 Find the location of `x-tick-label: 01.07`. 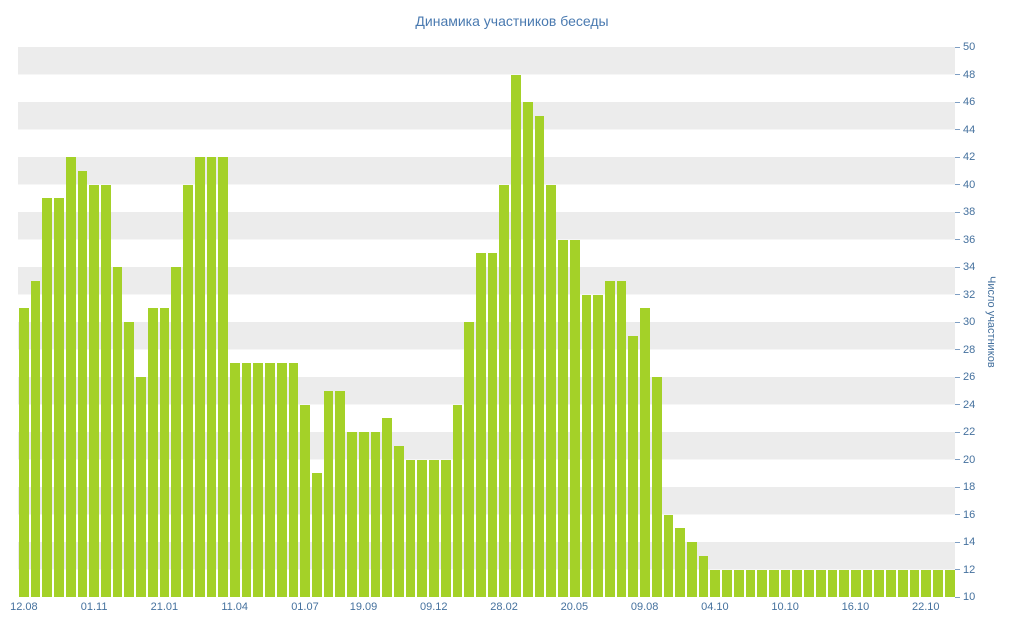

x-tick-label: 01.07 is located at coordinates (305, 607).